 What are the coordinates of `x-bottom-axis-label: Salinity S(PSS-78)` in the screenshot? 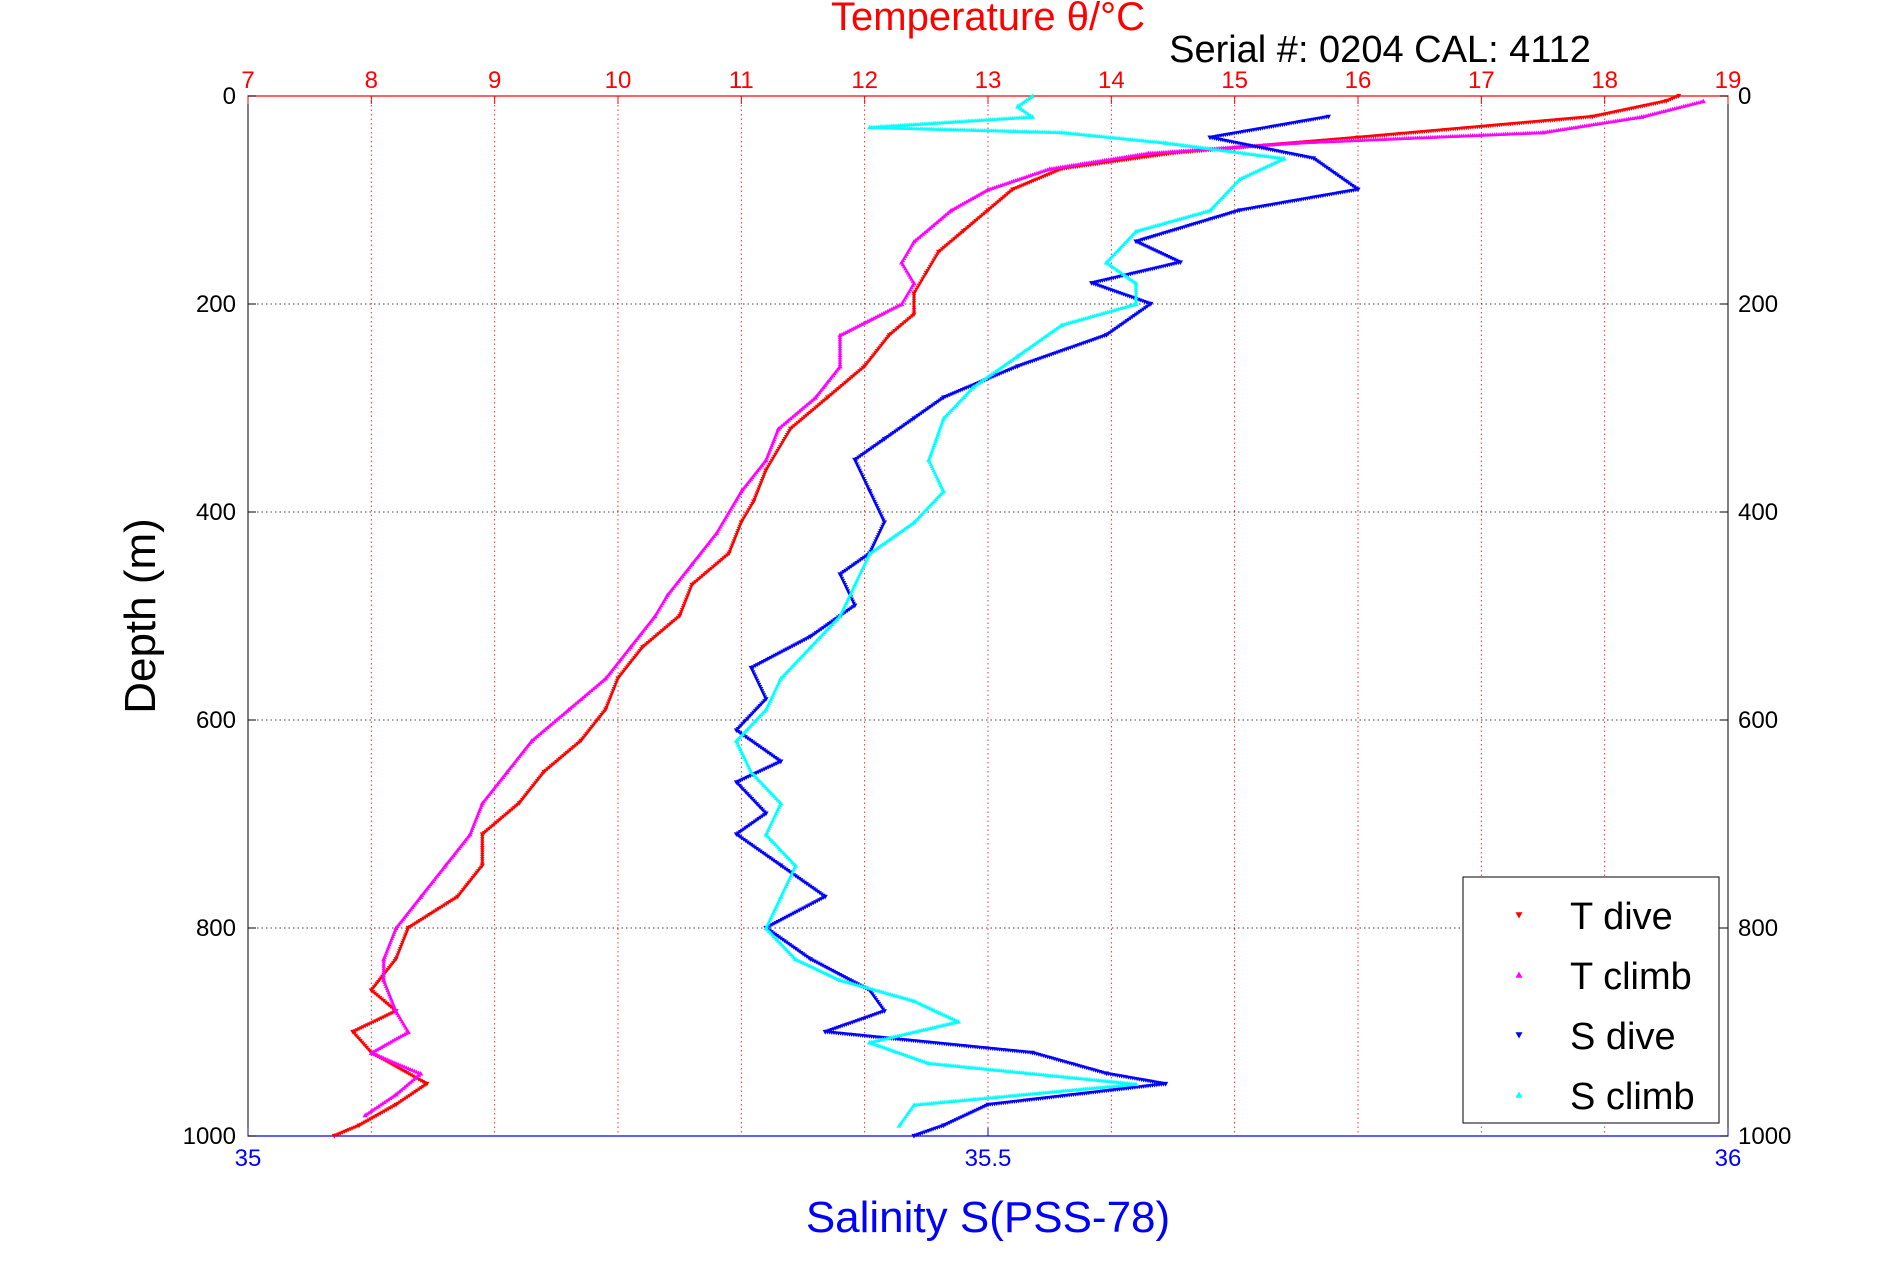 It's located at (988, 1217).